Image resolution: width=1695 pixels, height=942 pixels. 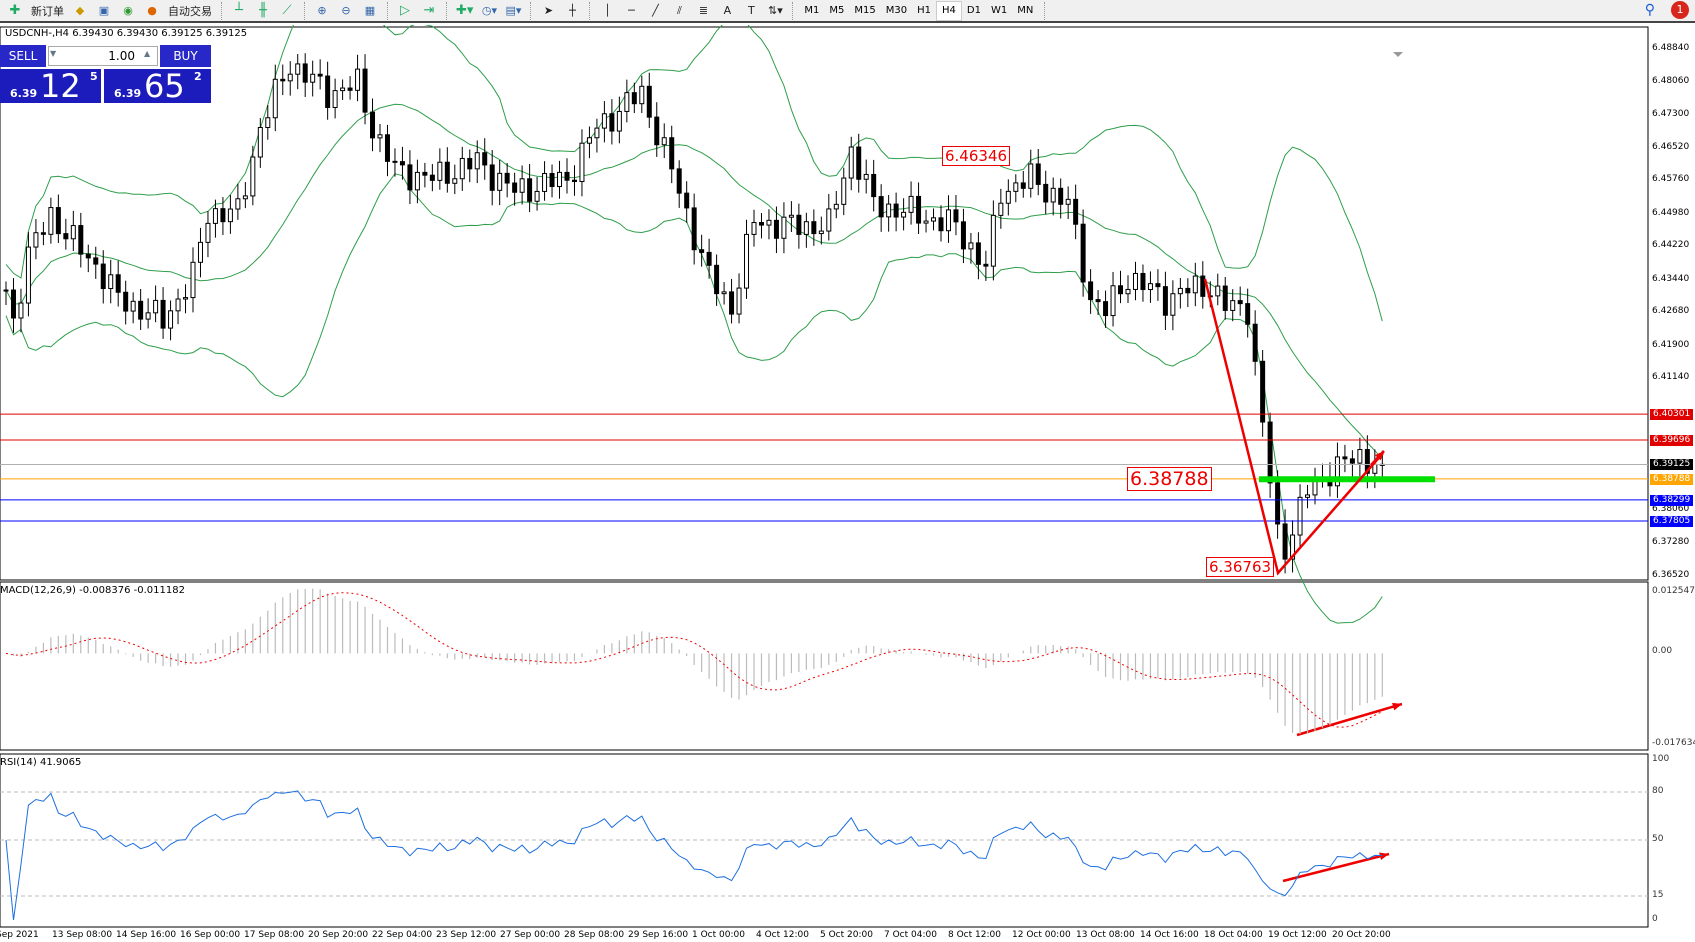 I want to click on timeframe-bar: M1 M5 M15 M30 H1 H4 D1 W1 MN, so click(x=918, y=10).